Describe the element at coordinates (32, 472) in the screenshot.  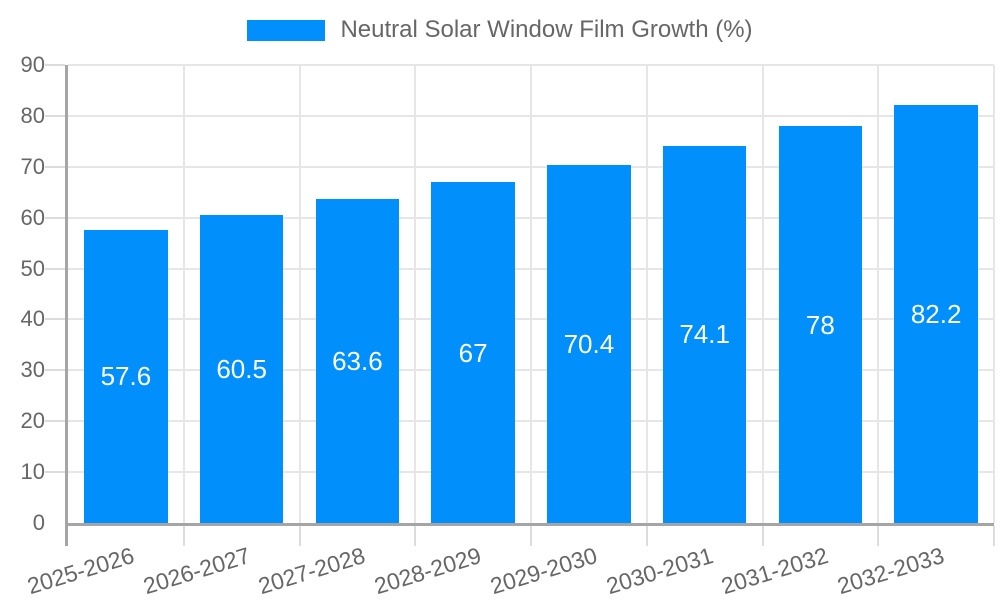
I see `y-axis-tick-label: 10` at that location.